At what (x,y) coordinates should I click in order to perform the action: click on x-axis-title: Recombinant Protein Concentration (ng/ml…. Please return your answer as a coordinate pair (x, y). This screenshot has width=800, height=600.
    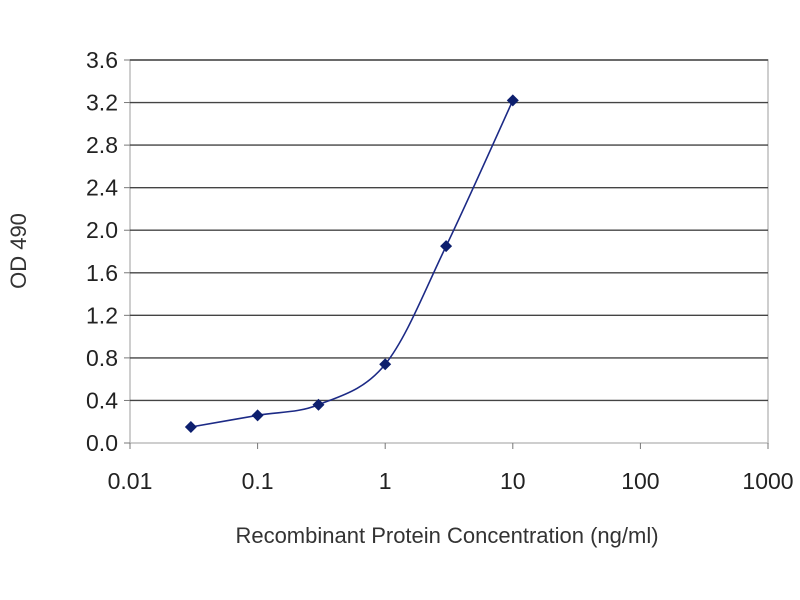
    Looking at the image, I should click on (446, 535).